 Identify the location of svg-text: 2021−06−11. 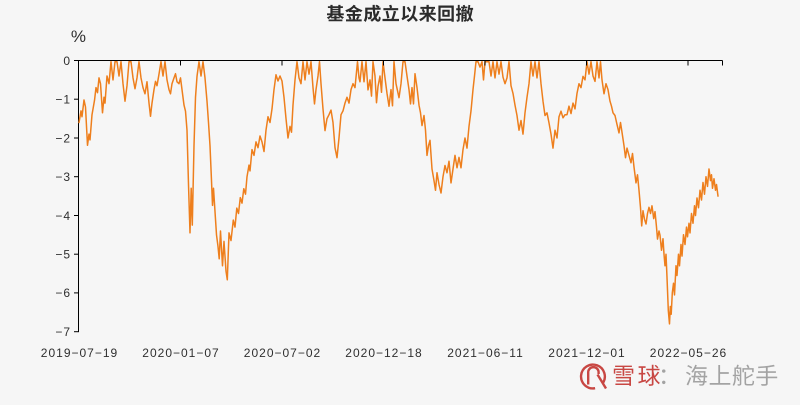
(485, 353).